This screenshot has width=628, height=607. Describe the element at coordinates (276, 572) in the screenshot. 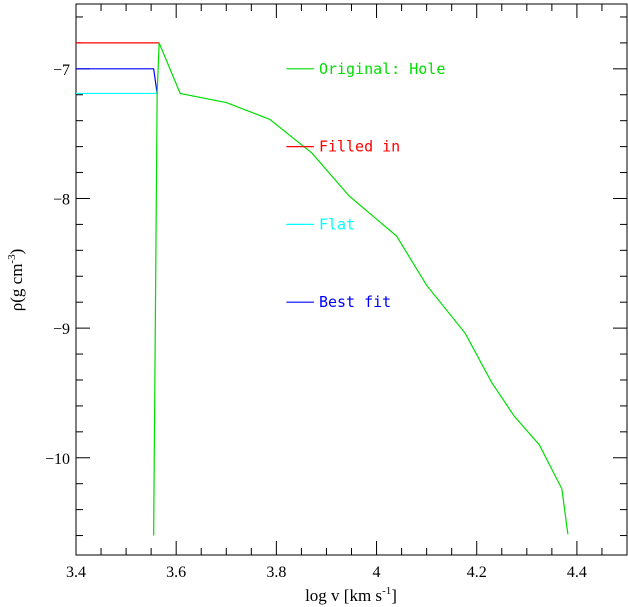

I see `x-tick-label: 3.8` at that location.